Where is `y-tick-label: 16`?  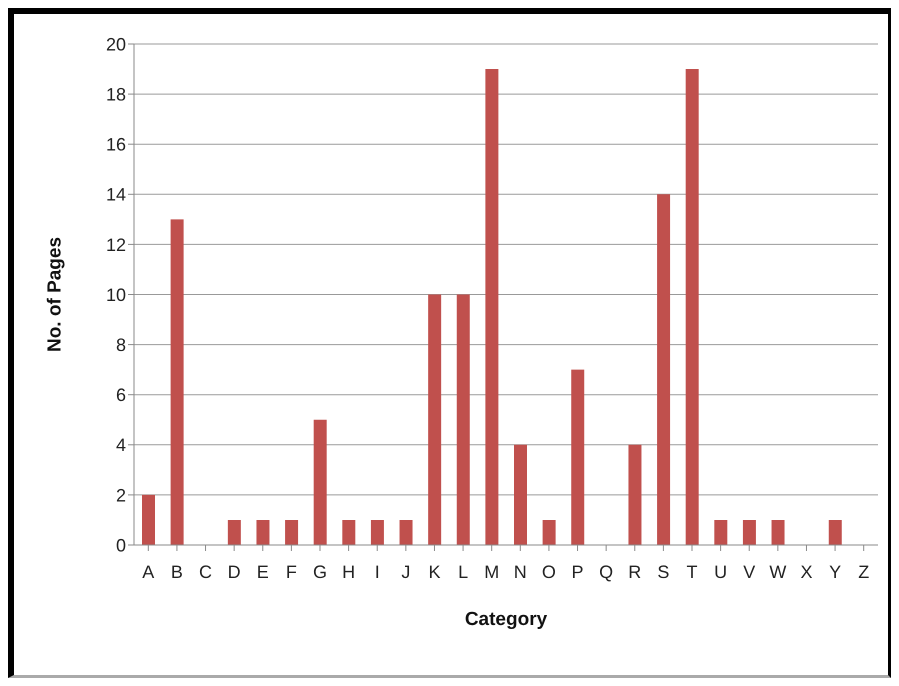
y-tick-label: 16 is located at coordinates (116, 144).